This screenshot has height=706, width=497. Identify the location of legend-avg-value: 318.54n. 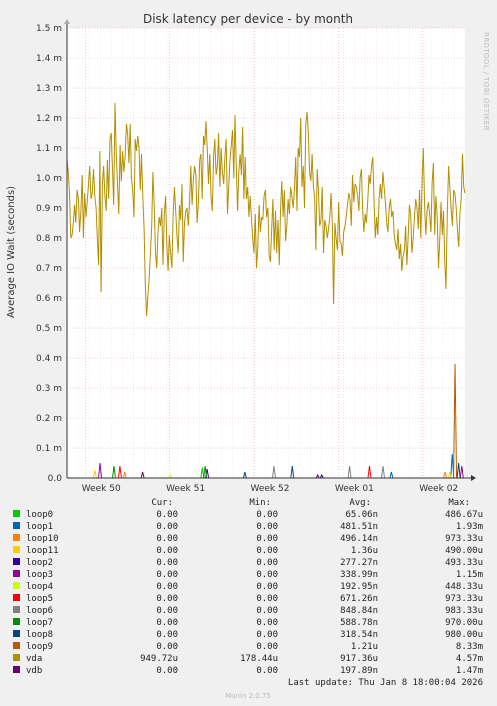
(359, 635).